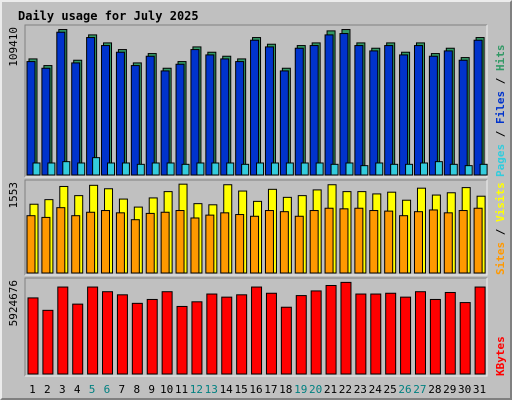 Image resolution: width=512 pixels, height=400 pixels. What do you see at coordinates (136, 389) in the screenshot?
I see `day-label: 8` at bounding box center [136, 389].